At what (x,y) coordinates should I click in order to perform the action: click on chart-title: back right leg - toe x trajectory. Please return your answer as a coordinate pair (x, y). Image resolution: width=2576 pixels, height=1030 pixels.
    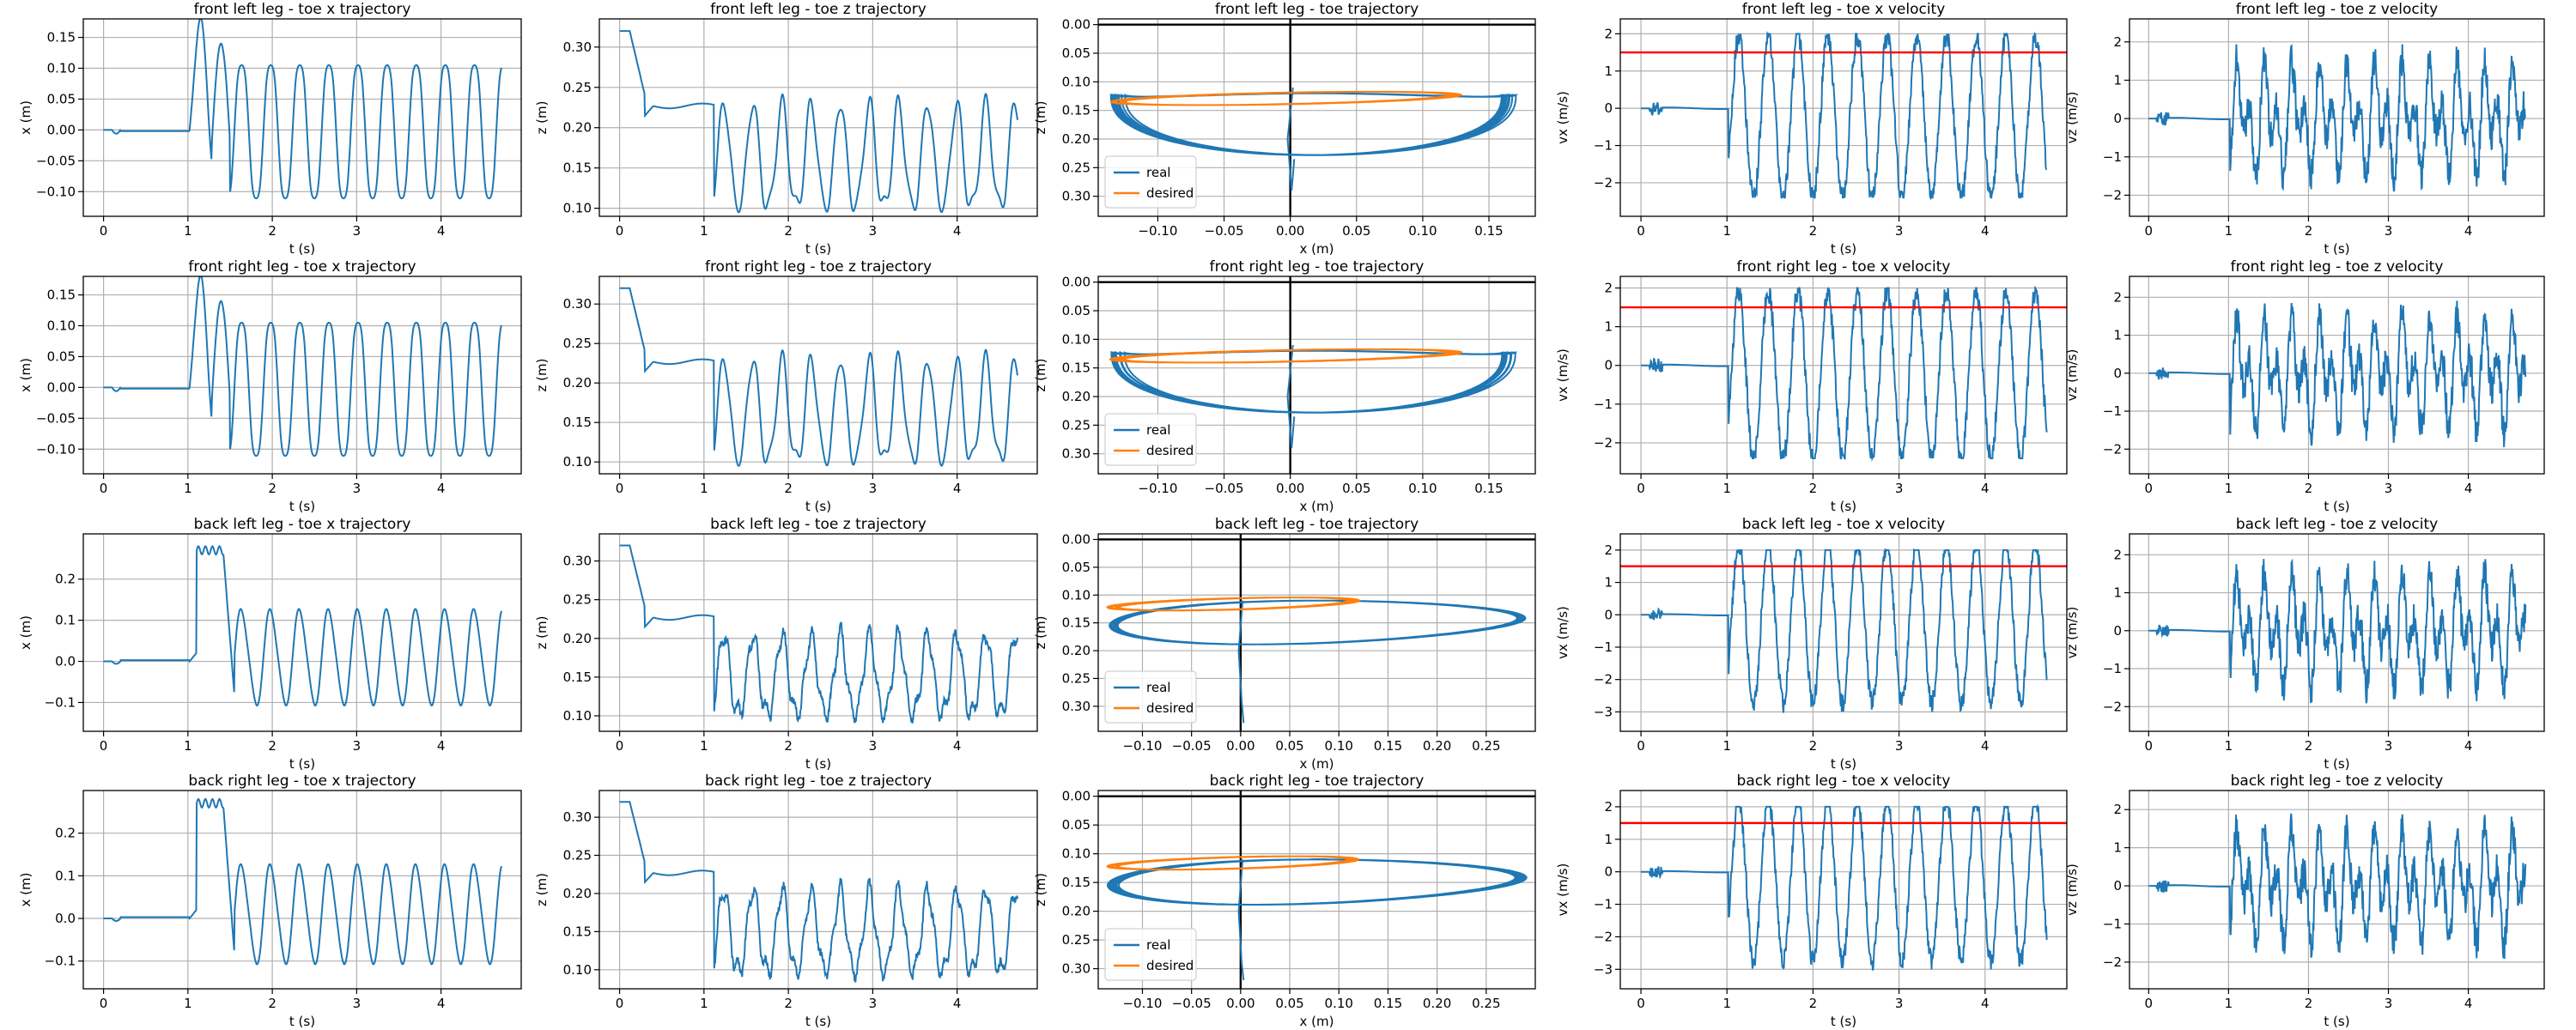
    Looking at the image, I should click on (302, 781).